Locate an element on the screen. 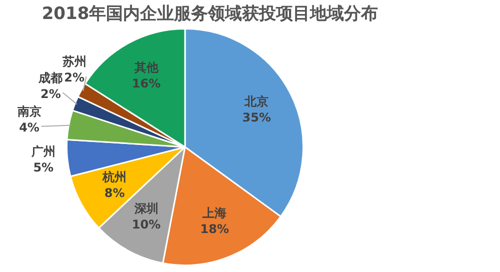 The height and width of the screenshot is (272, 500). slice-label: 深圳 is located at coordinates (145, 209).